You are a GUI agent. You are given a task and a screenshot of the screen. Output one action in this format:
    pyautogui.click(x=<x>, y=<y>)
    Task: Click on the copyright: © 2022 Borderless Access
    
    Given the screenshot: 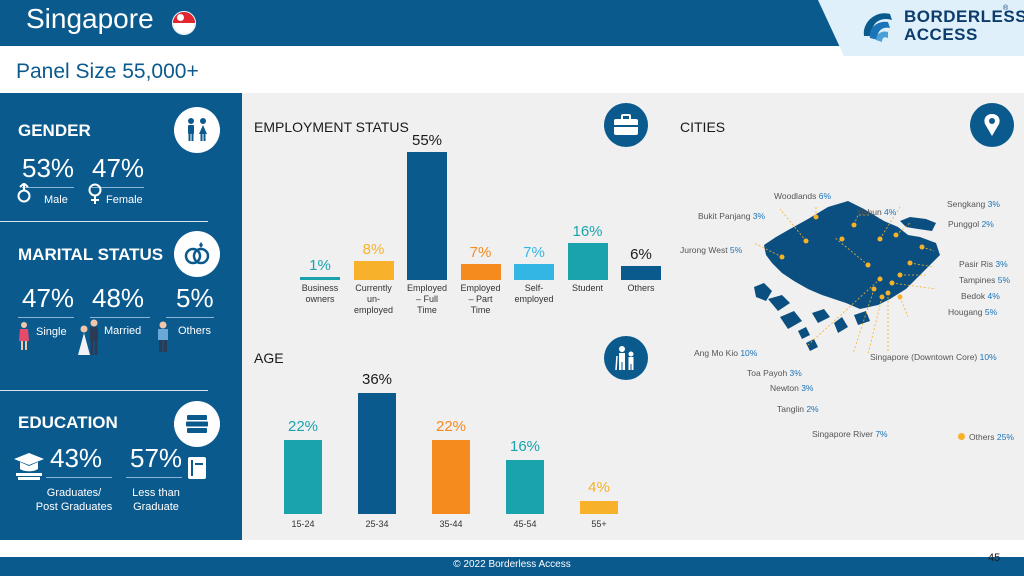 What is the action you would take?
    pyautogui.click(x=512, y=564)
    